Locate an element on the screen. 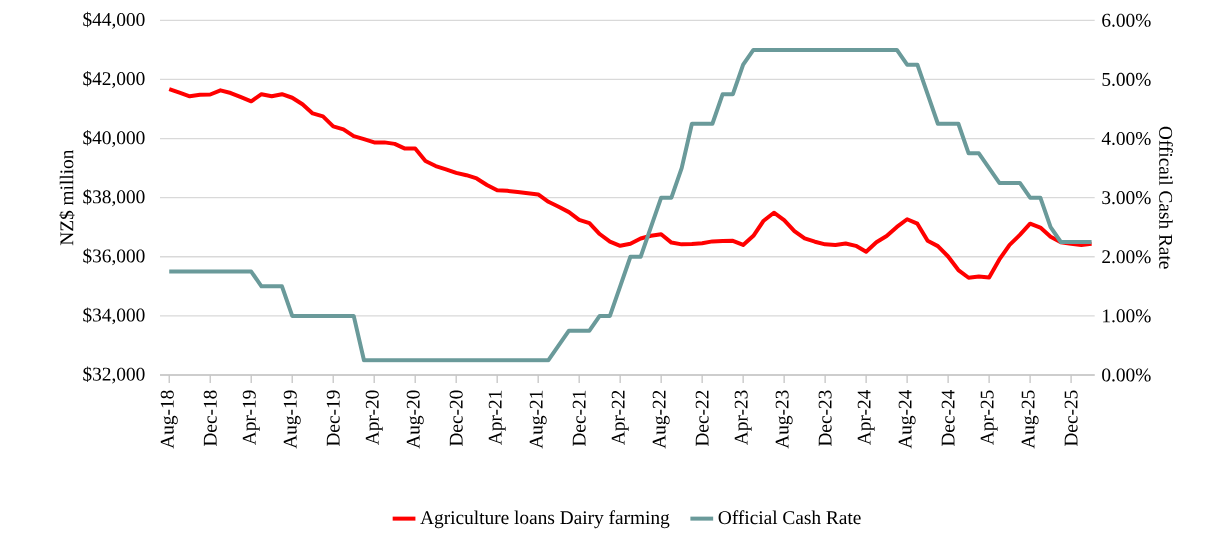 This screenshot has width=1225, height=535. x-tick-label: Apr-20 is located at coordinates (374, 417).